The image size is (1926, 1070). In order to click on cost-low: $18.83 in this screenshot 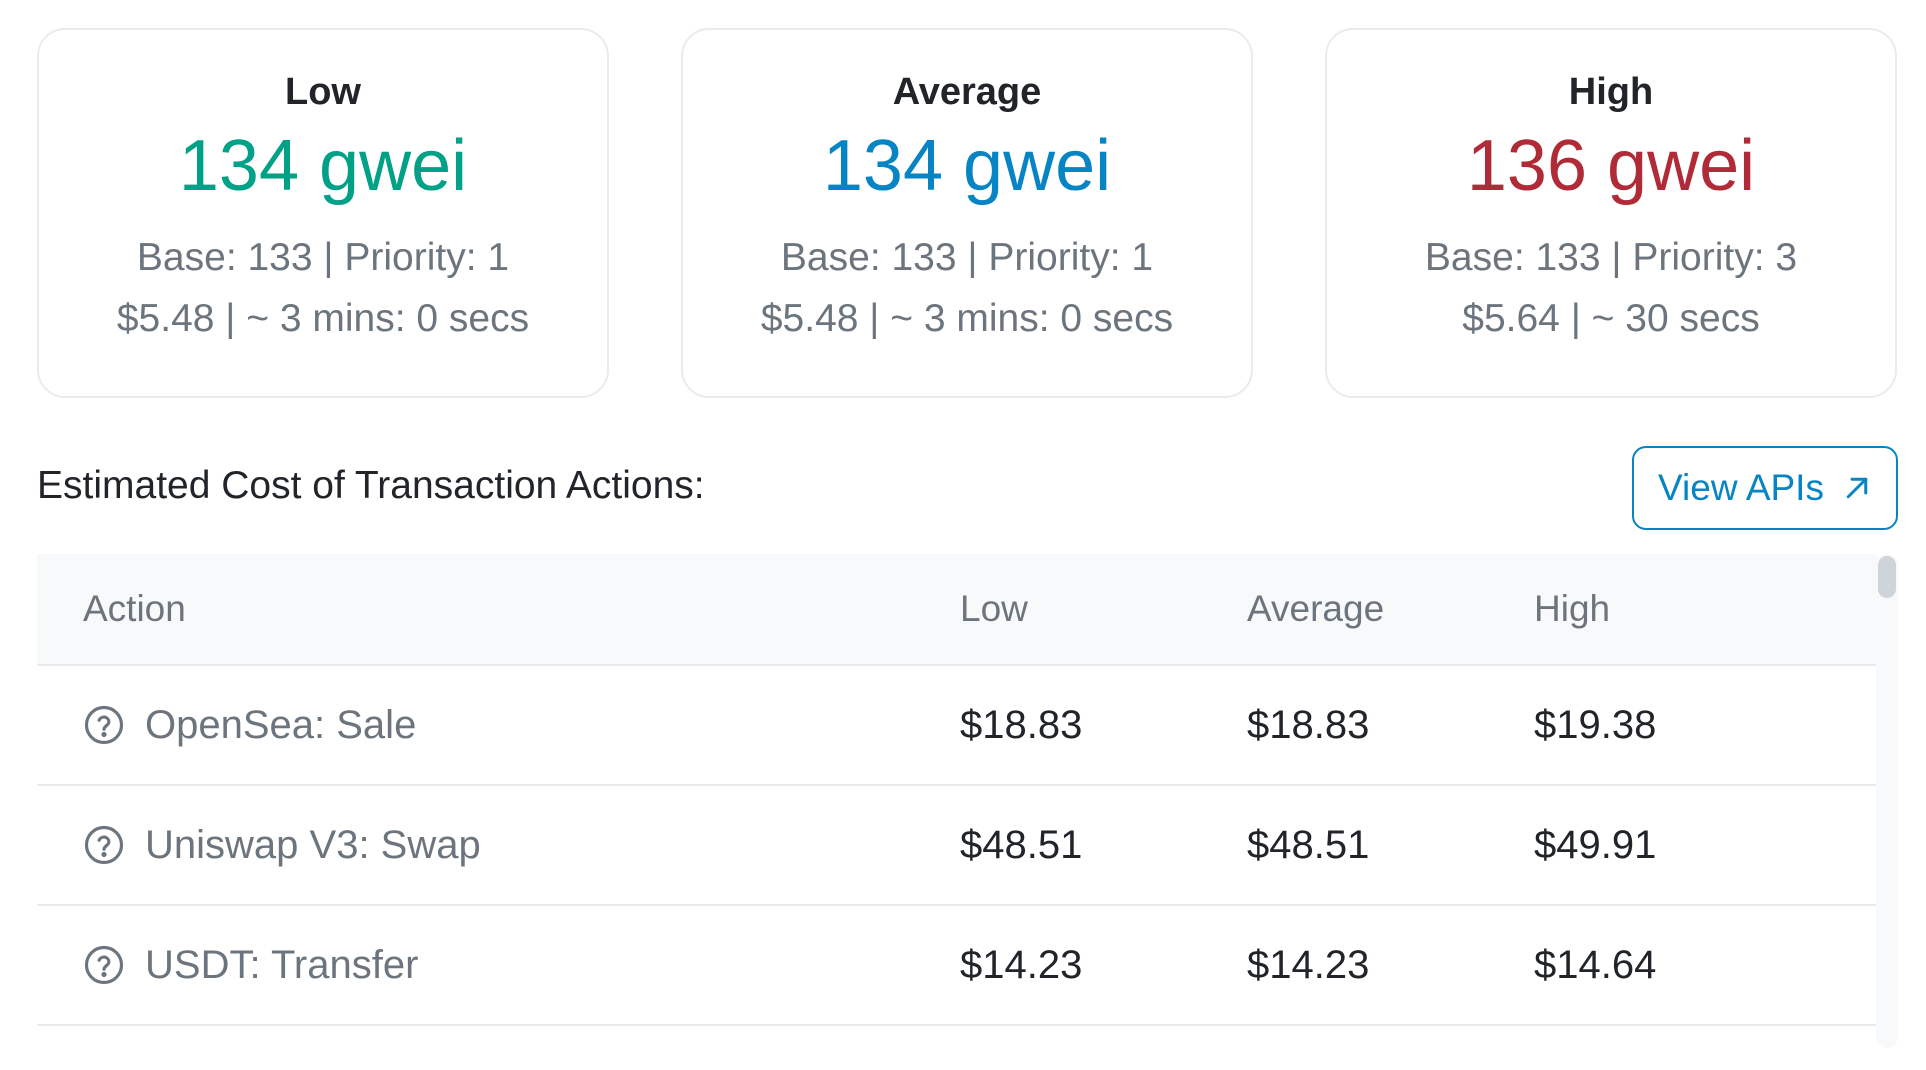, I will do `click(1021, 724)`.